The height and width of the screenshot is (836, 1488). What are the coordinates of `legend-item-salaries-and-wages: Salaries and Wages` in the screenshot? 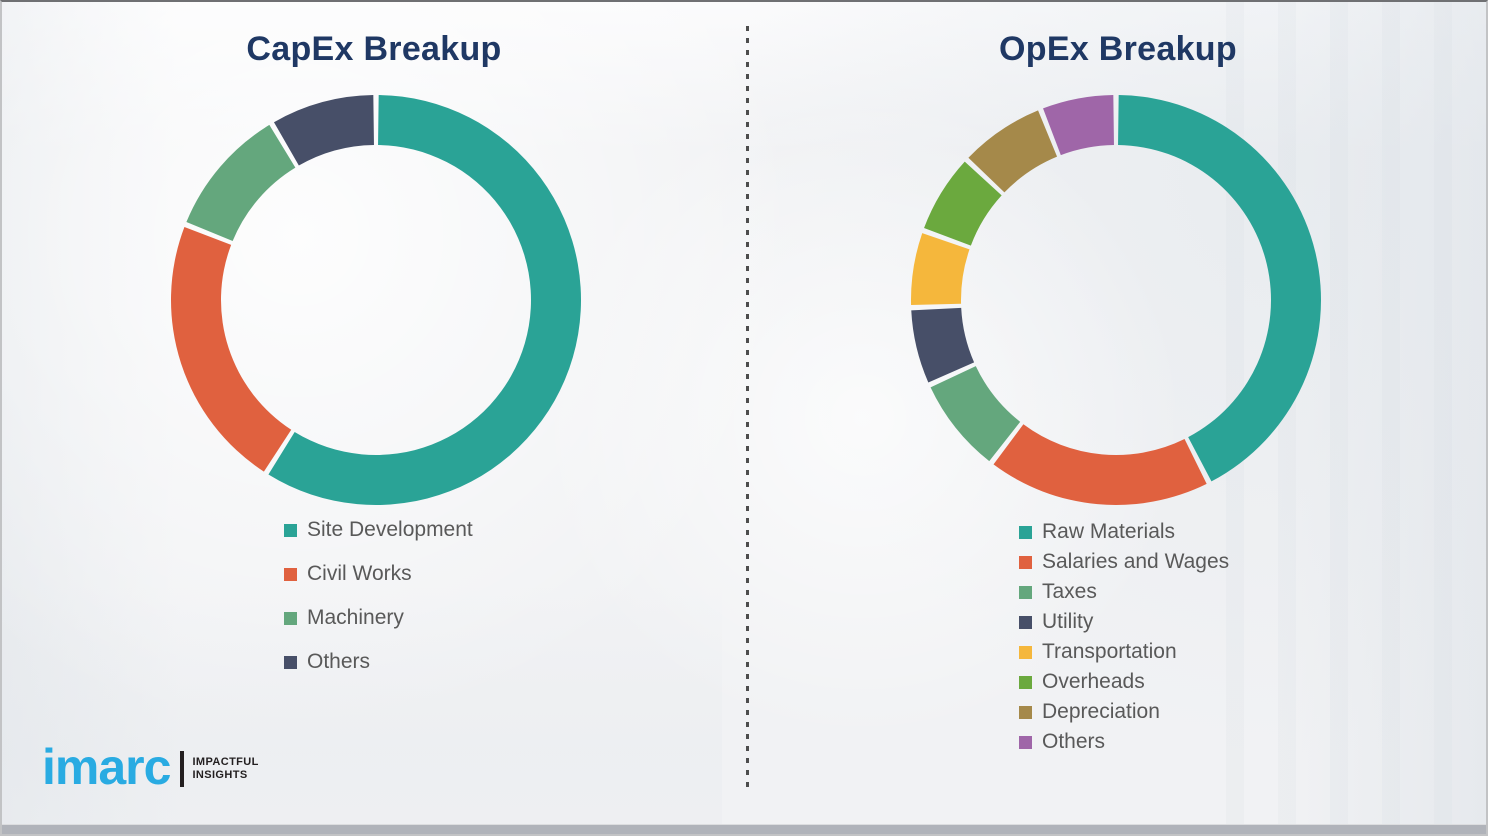 It's located at (1124, 562).